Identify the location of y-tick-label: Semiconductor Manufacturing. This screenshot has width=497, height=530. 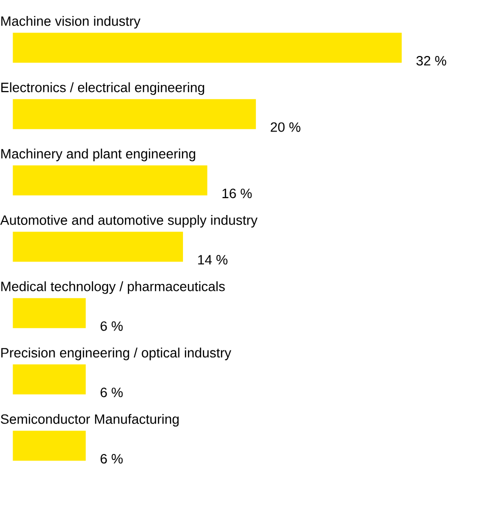
(89, 420).